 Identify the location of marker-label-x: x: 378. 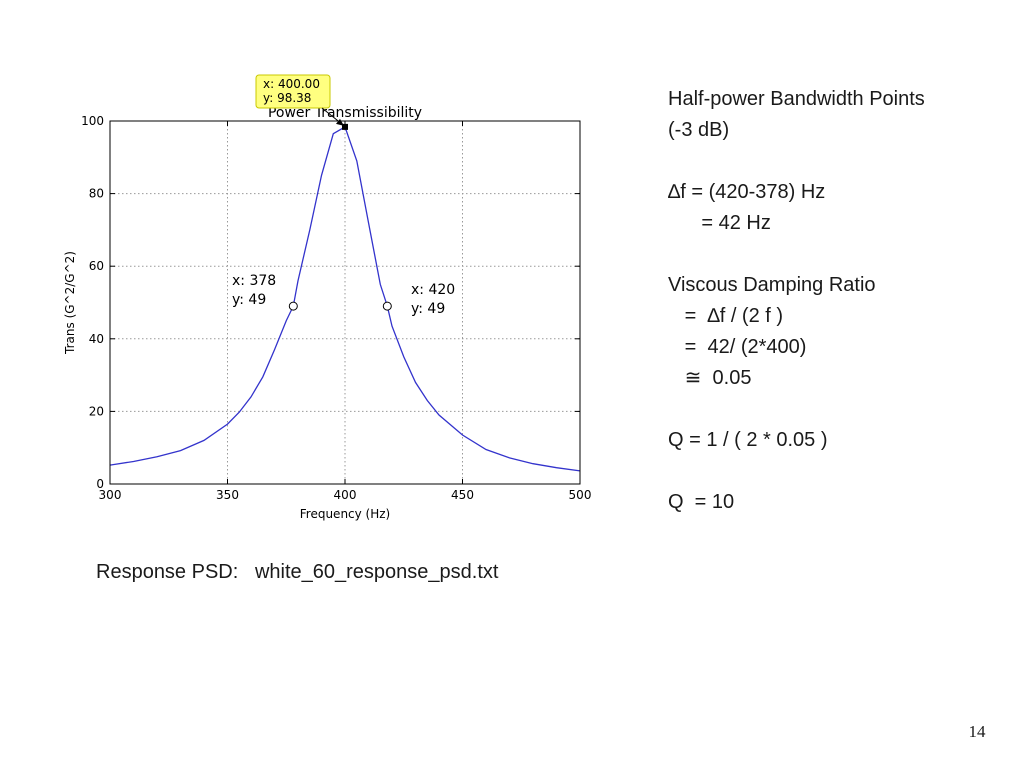
(254, 281).